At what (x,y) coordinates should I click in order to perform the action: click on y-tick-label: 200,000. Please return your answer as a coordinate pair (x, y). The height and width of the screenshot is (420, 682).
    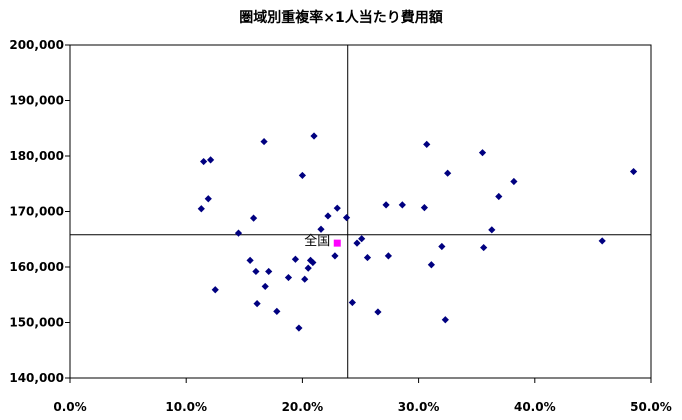
    Looking at the image, I should click on (36, 45).